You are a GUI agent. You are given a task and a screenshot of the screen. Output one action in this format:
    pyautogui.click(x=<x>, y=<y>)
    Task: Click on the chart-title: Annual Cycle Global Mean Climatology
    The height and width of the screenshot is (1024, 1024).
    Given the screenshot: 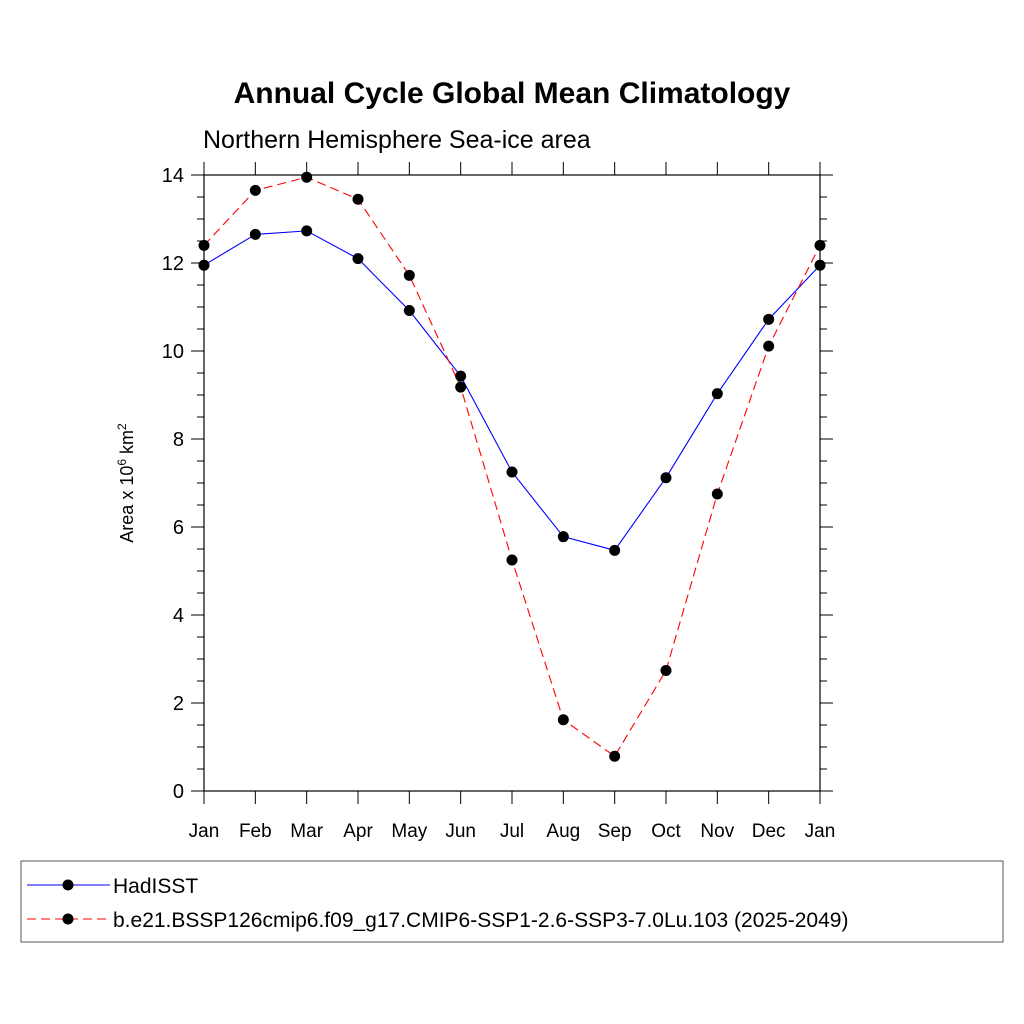 What is the action you would take?
    pyautogui.click(x=512, y=93)
    